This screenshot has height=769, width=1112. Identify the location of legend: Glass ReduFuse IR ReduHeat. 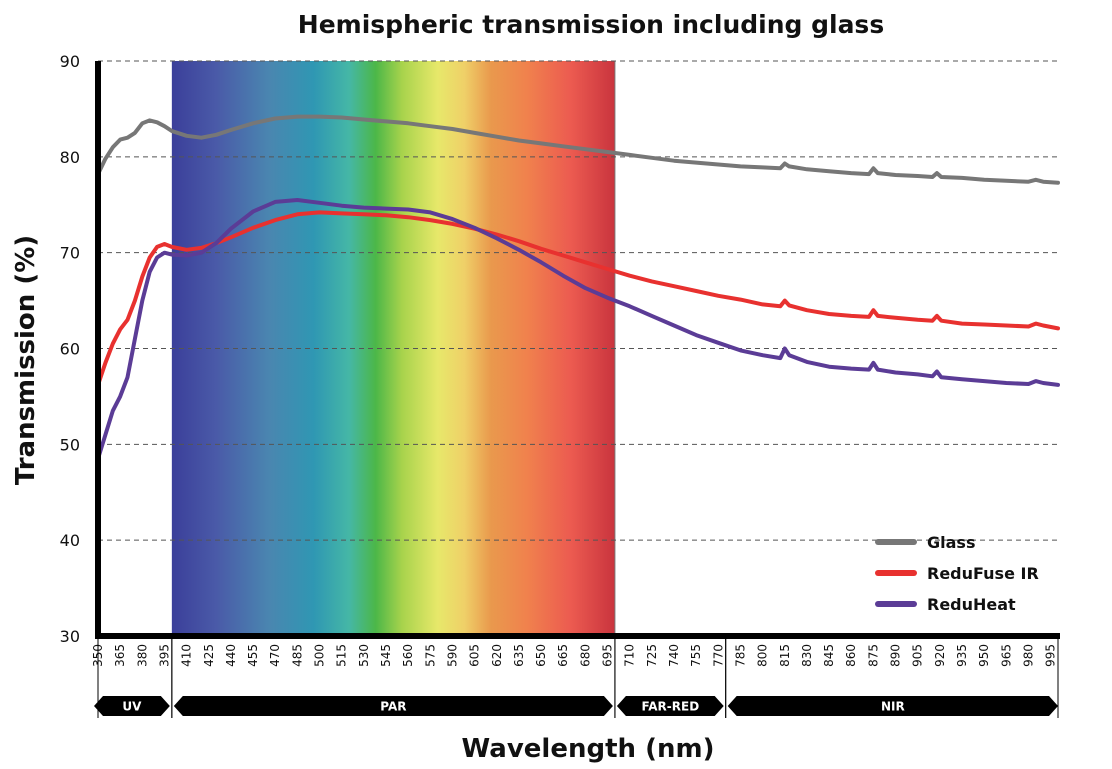
(957, 573).